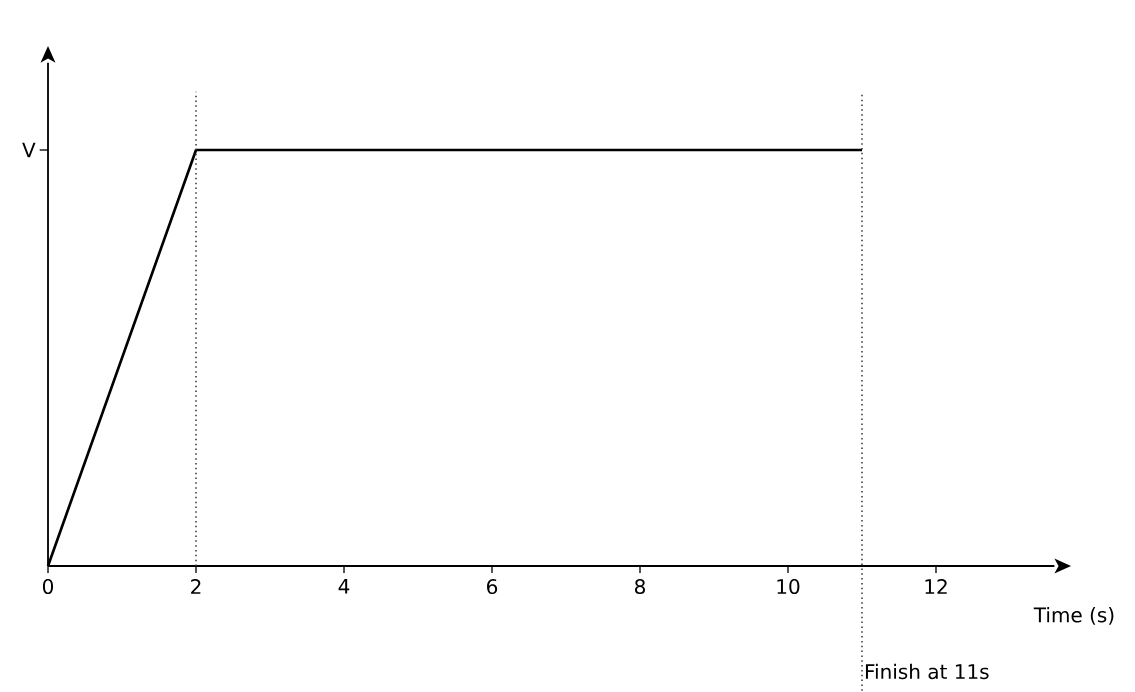  I want to click on x-tick-label: 6, so click(492, 586).